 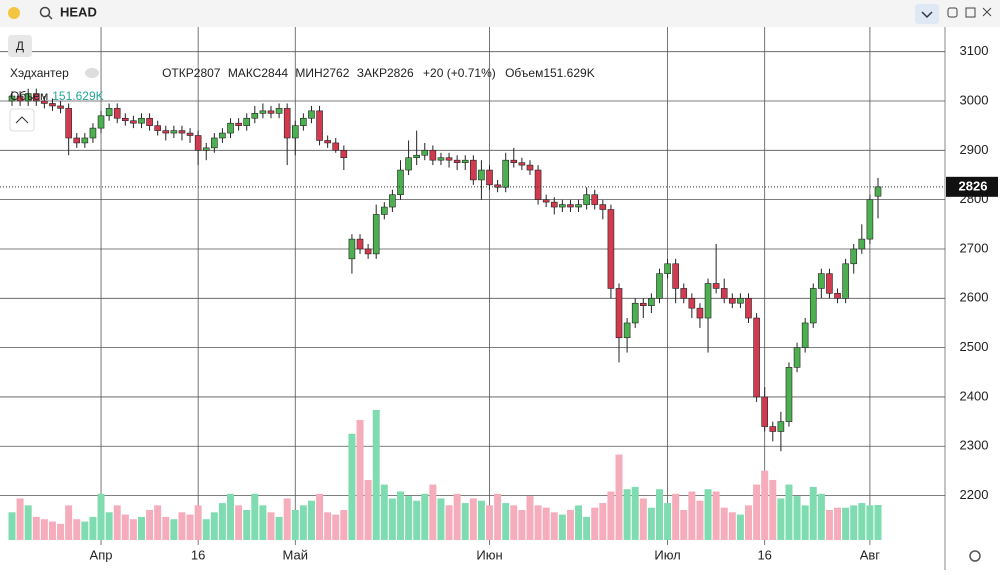 I want to click on x-tick-label: Май, so click(x=295, y=554).